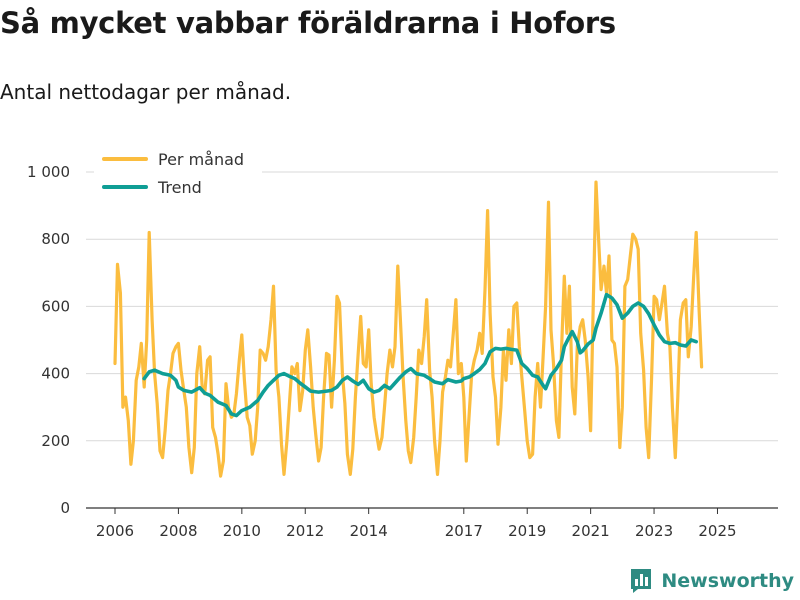 This screenshot has width=800, height=600. What do you see at coordinates (55, 374) in the screenshot?
I see `y-tick-label: 400` at bounding box center [55, 374].